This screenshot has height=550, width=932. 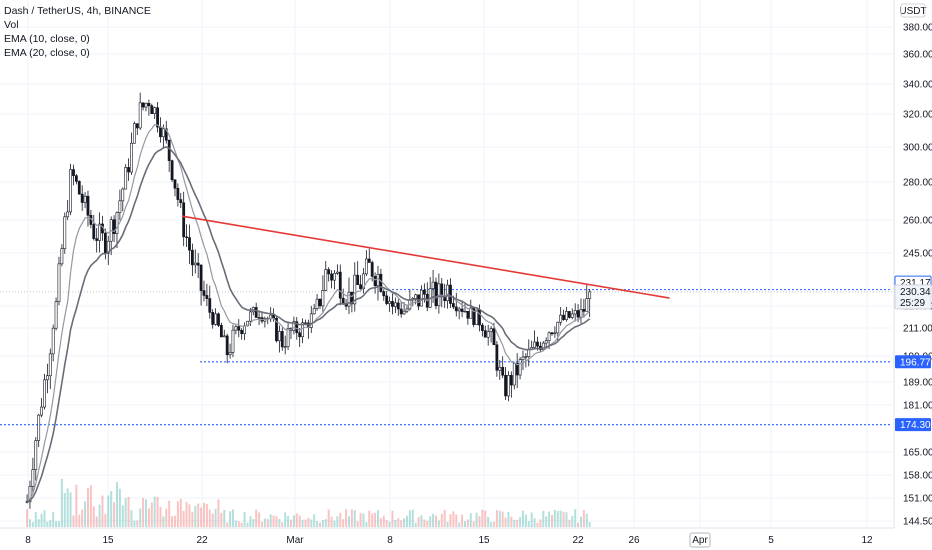 I want to click on time-tick-label: Apr, so click(x=700, y=540).